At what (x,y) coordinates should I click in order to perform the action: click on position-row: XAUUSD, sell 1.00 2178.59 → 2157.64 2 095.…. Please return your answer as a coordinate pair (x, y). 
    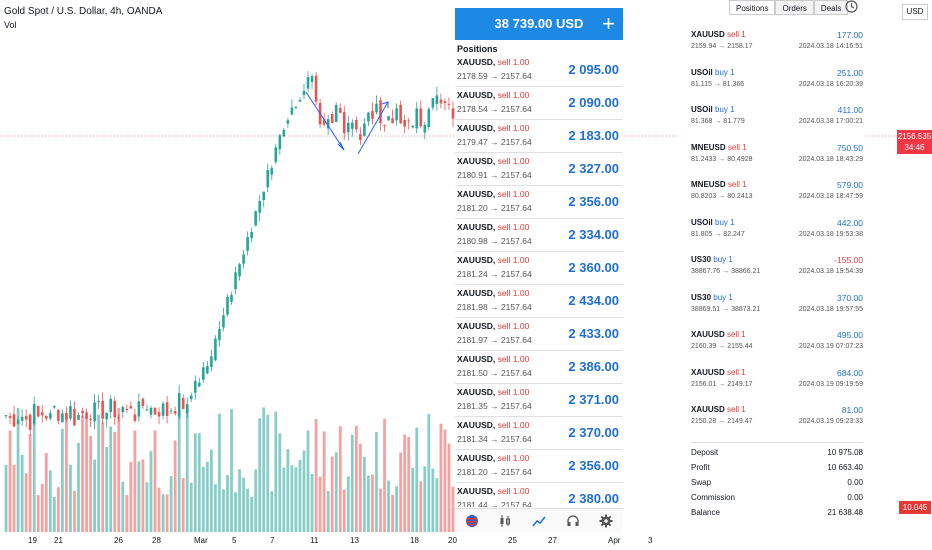
    Looking at the image, I should click on (539, 70).